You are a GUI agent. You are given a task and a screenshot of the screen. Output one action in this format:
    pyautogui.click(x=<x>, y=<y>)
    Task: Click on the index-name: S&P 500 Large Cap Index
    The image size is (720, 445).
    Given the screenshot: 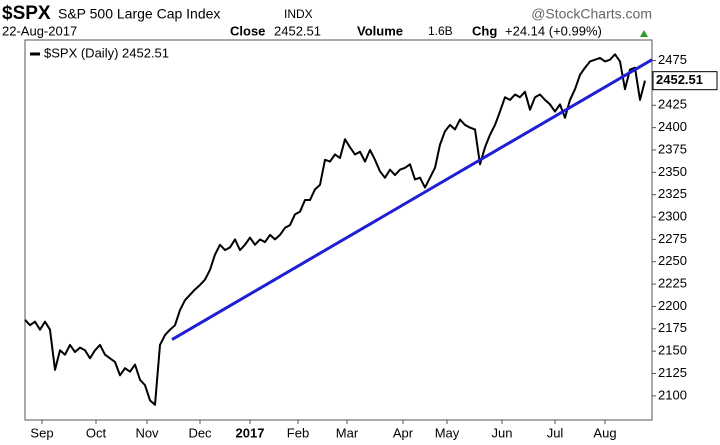 What is the action you would take?
    pyautogui.click(x=139, y=14)
    